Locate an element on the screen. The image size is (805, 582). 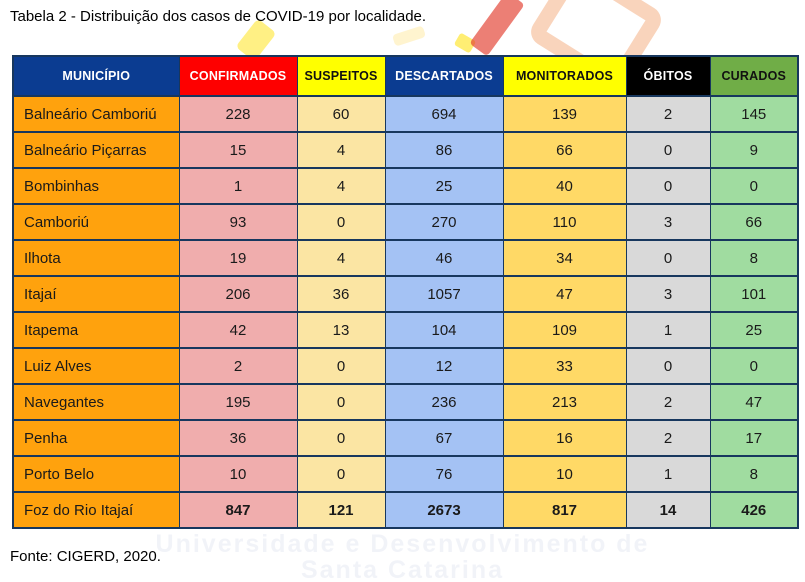
value-cell: 33 is located at coordinates (564, 366).